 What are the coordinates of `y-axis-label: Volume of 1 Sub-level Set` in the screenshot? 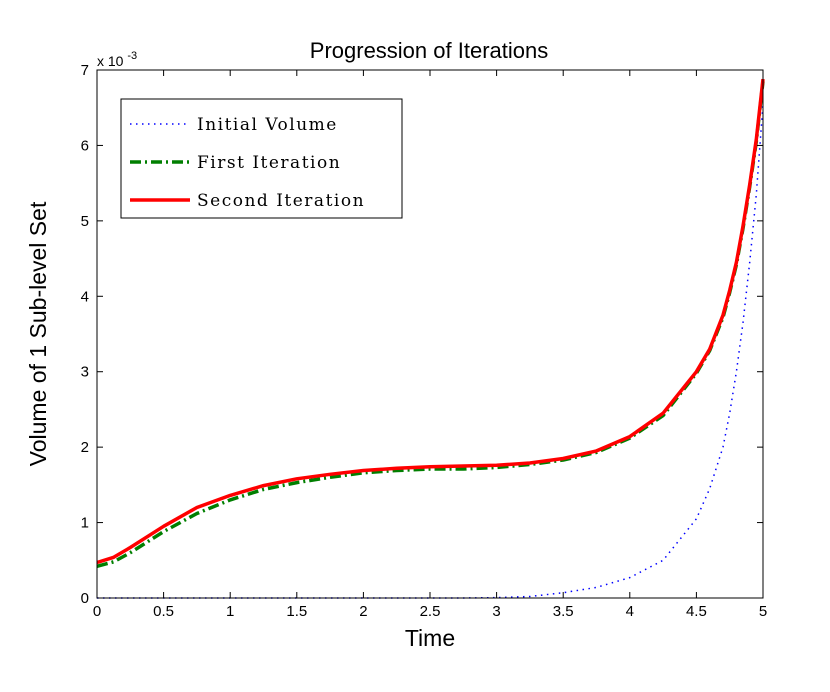 It's located at (38, 333).